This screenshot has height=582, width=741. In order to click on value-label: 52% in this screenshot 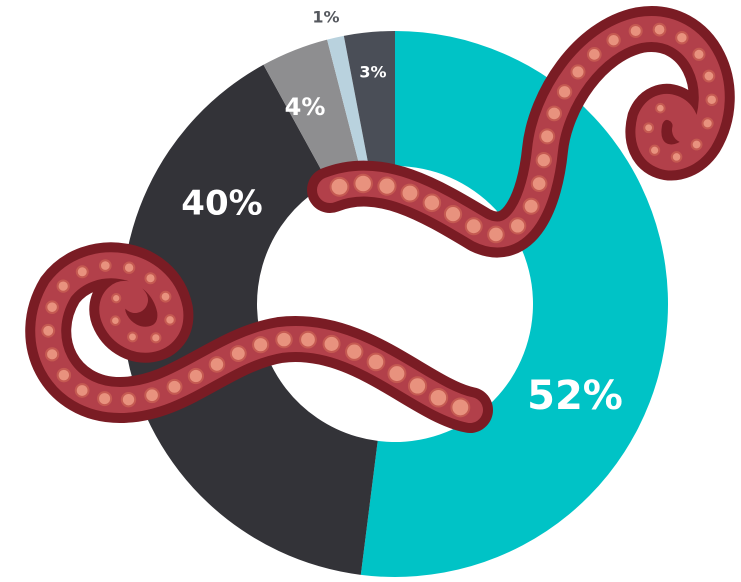, I will do `click(575, 396)`.